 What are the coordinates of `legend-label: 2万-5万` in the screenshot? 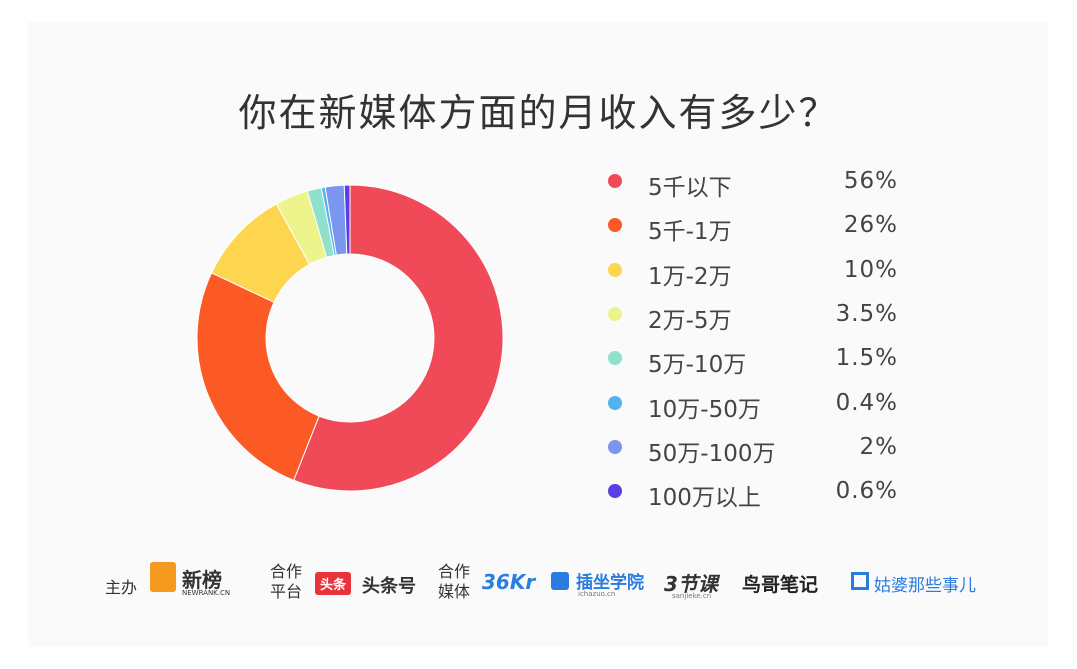 It's located at (690, 320).